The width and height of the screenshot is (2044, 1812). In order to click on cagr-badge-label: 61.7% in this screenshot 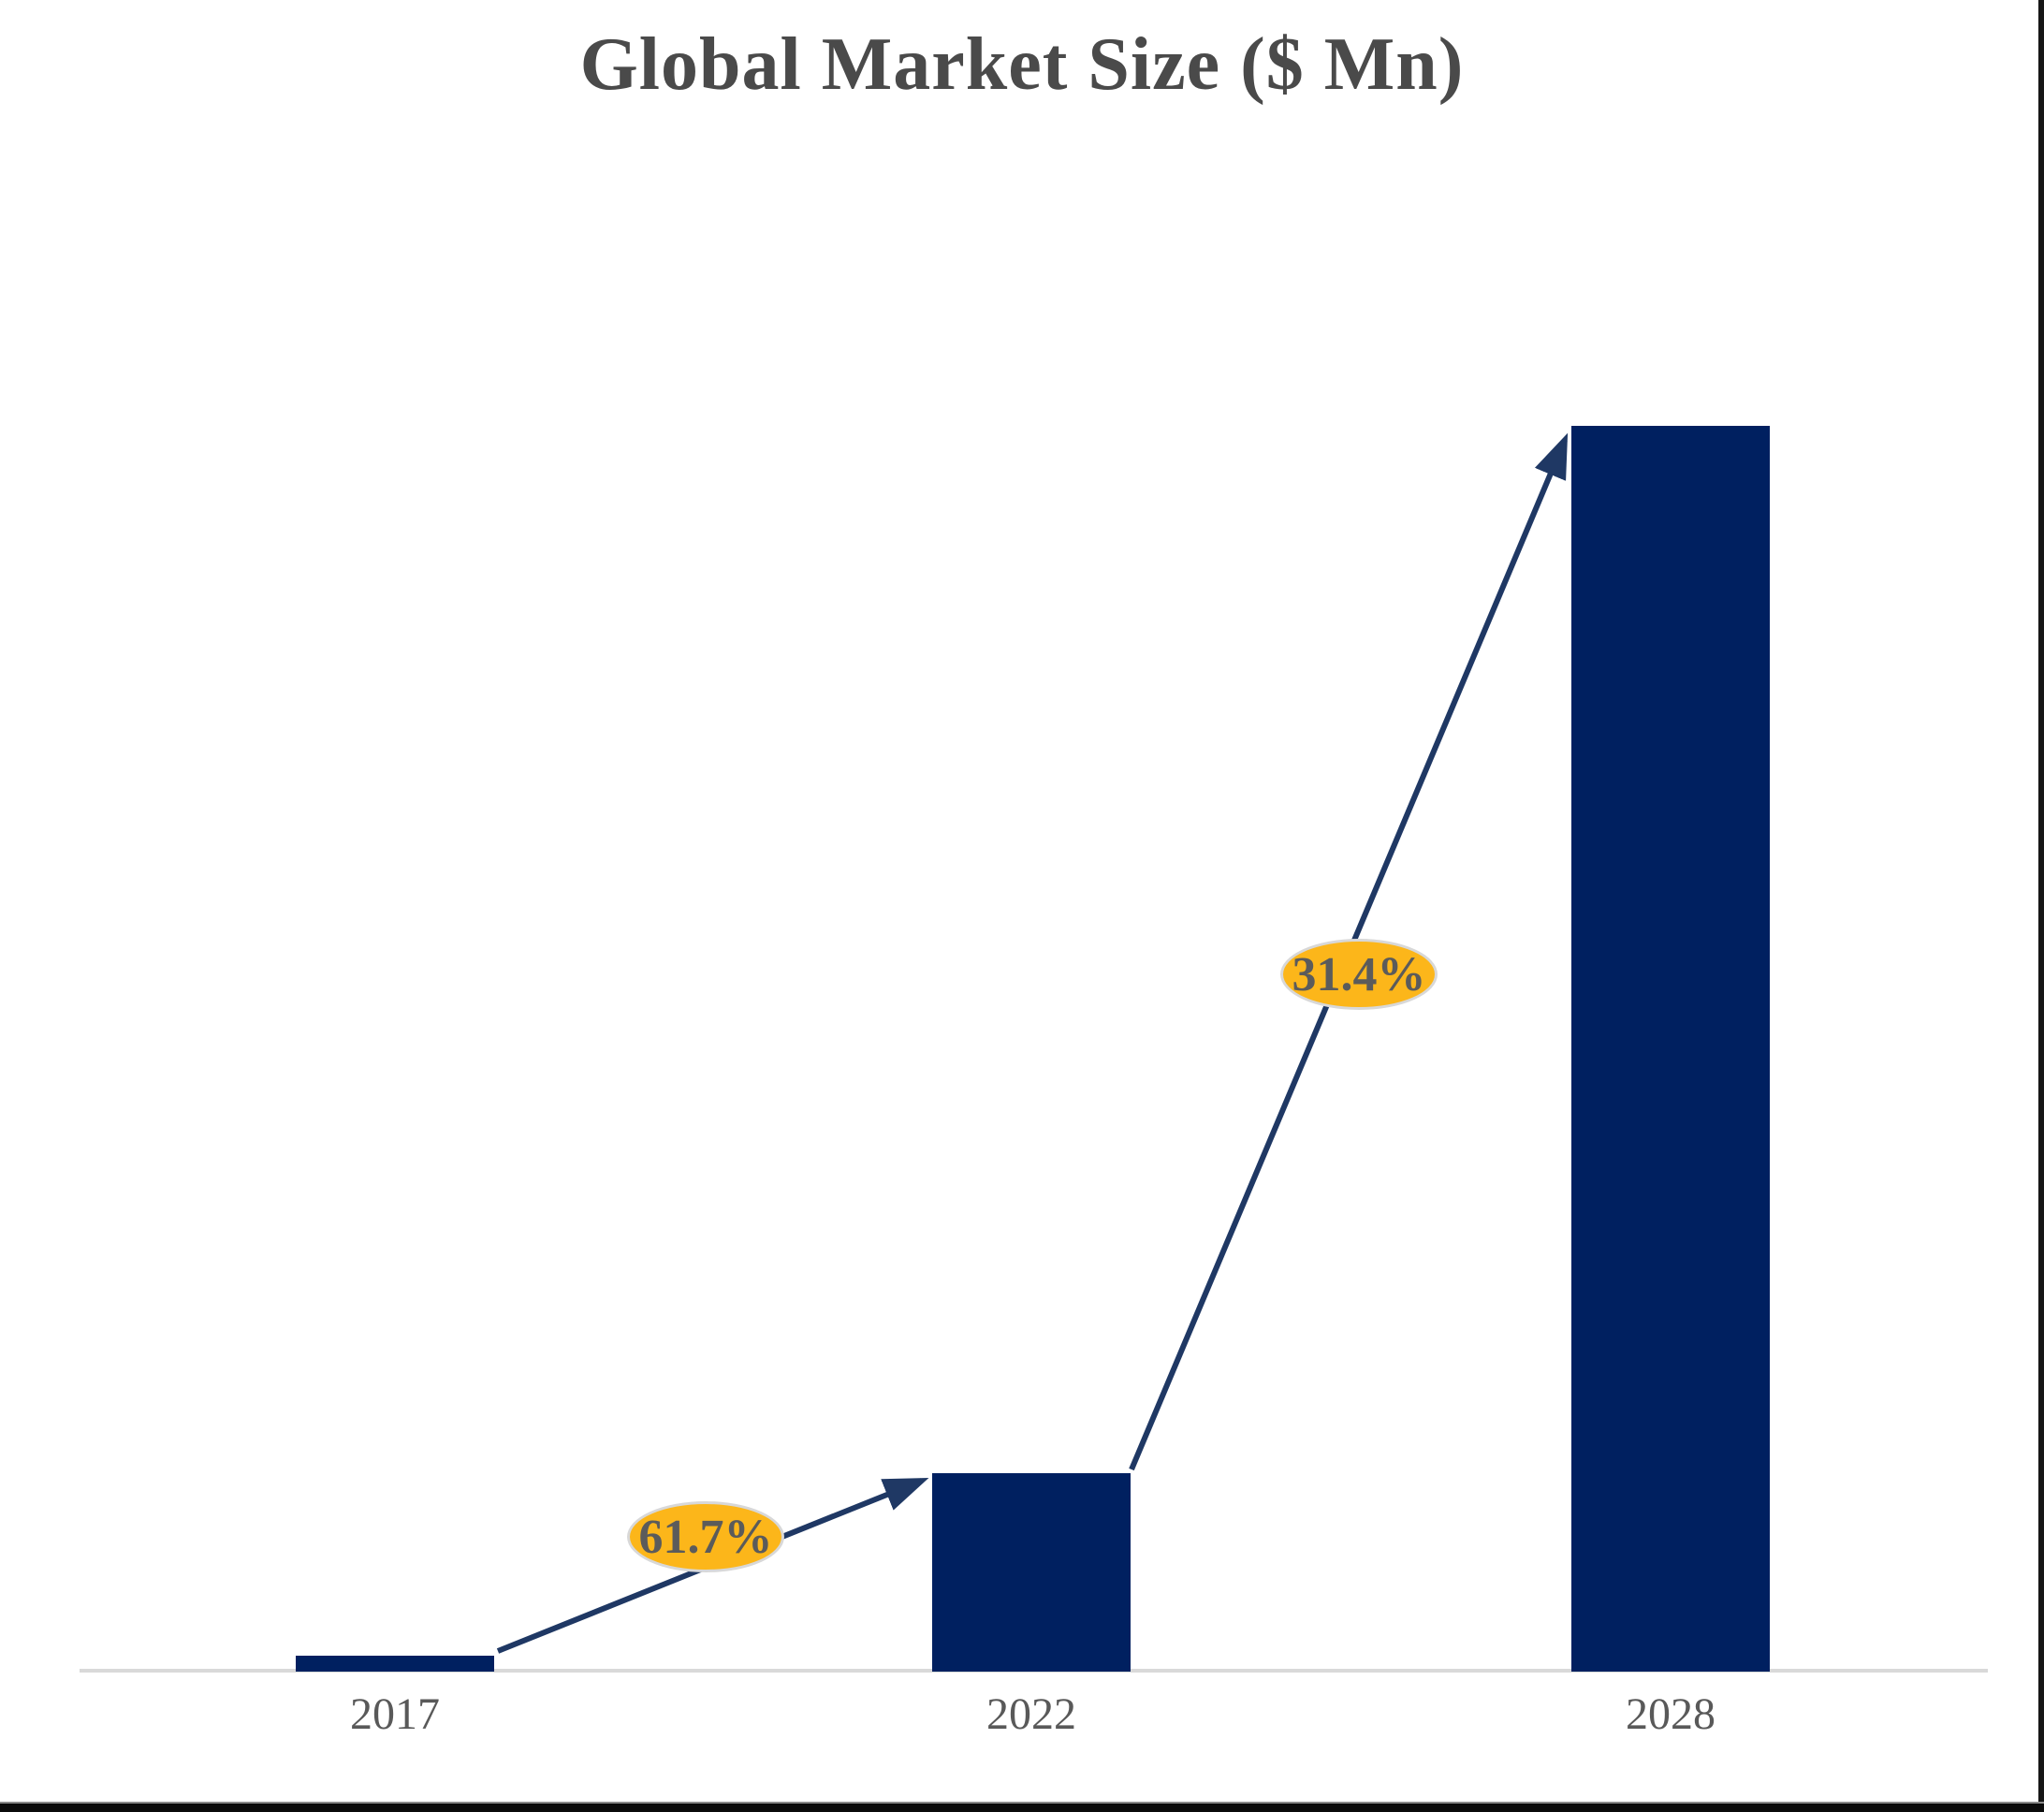, I will do `click(706, 1537)`.